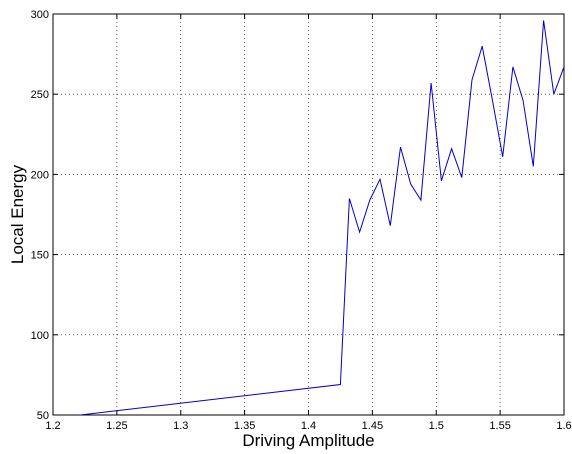 This screenshot has height=454, width=572. What do you see at coordinates (499, 426) in the screenshot?
I see `x-tick-label: 1.55` at bounding box center [499, 426].